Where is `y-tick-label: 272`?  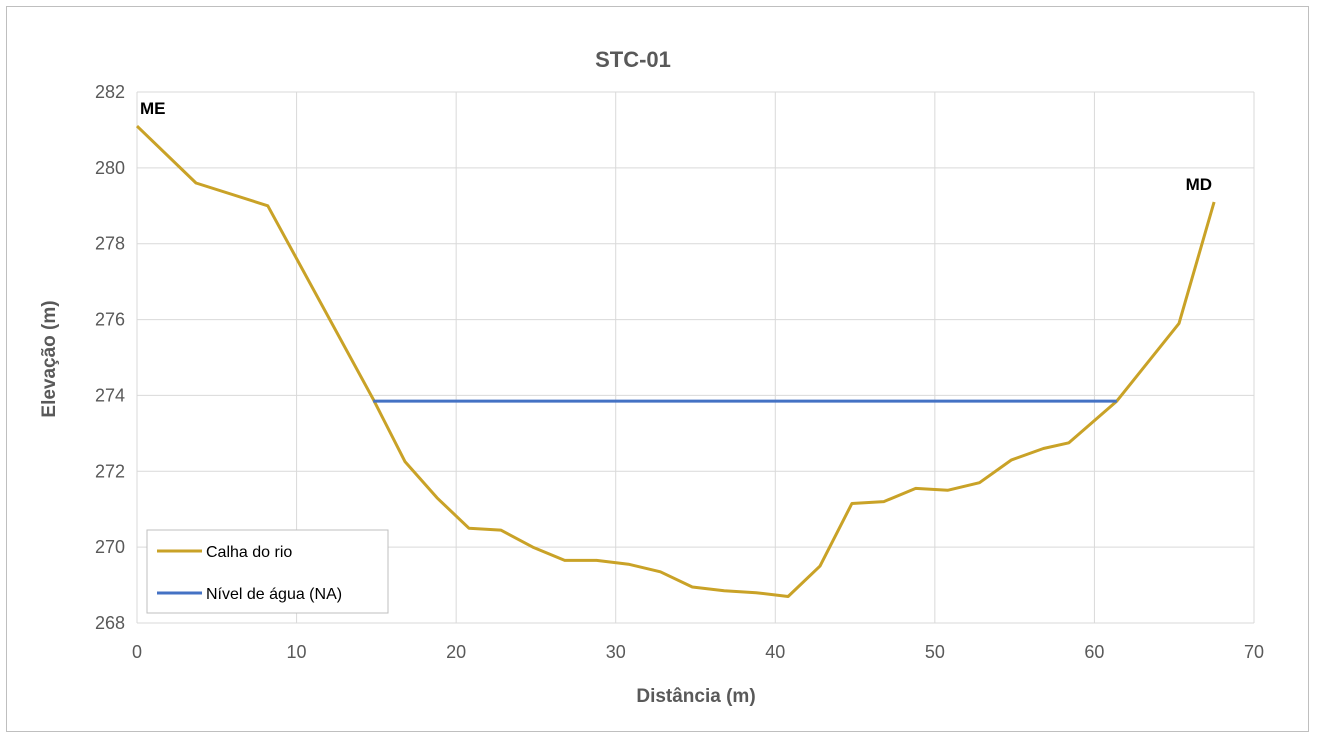
y-tick-label: 272 is located at coordinates (110, 471).